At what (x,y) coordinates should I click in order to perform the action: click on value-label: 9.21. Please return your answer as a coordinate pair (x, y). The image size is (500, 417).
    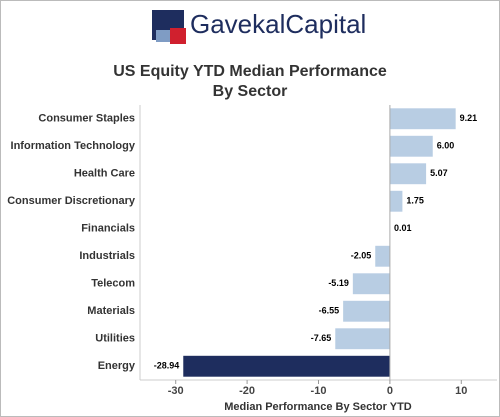
    Looking at the image, I should click on (469, 118).